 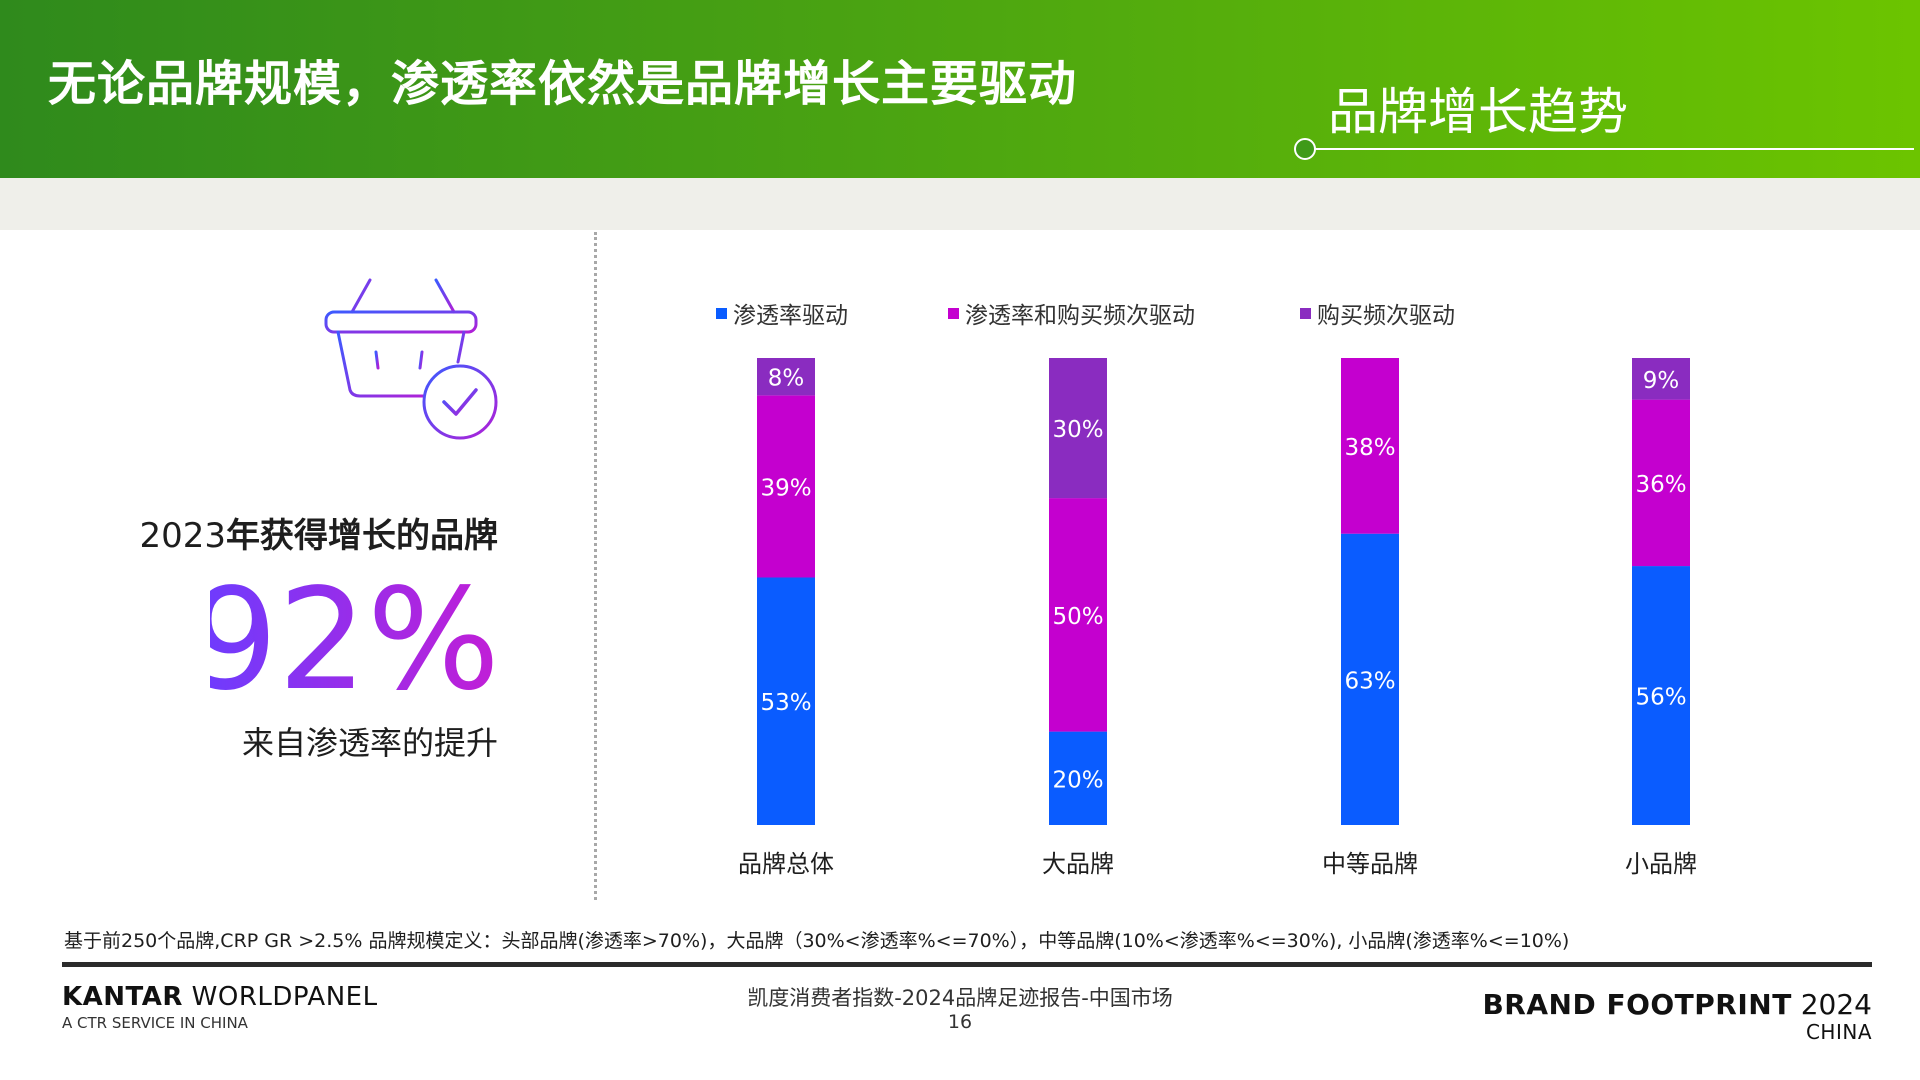 What do you see at coordinates (1078, 864) in the screenshot?
I see `category-label: 大品牌` at bounding box center [1078, 864].